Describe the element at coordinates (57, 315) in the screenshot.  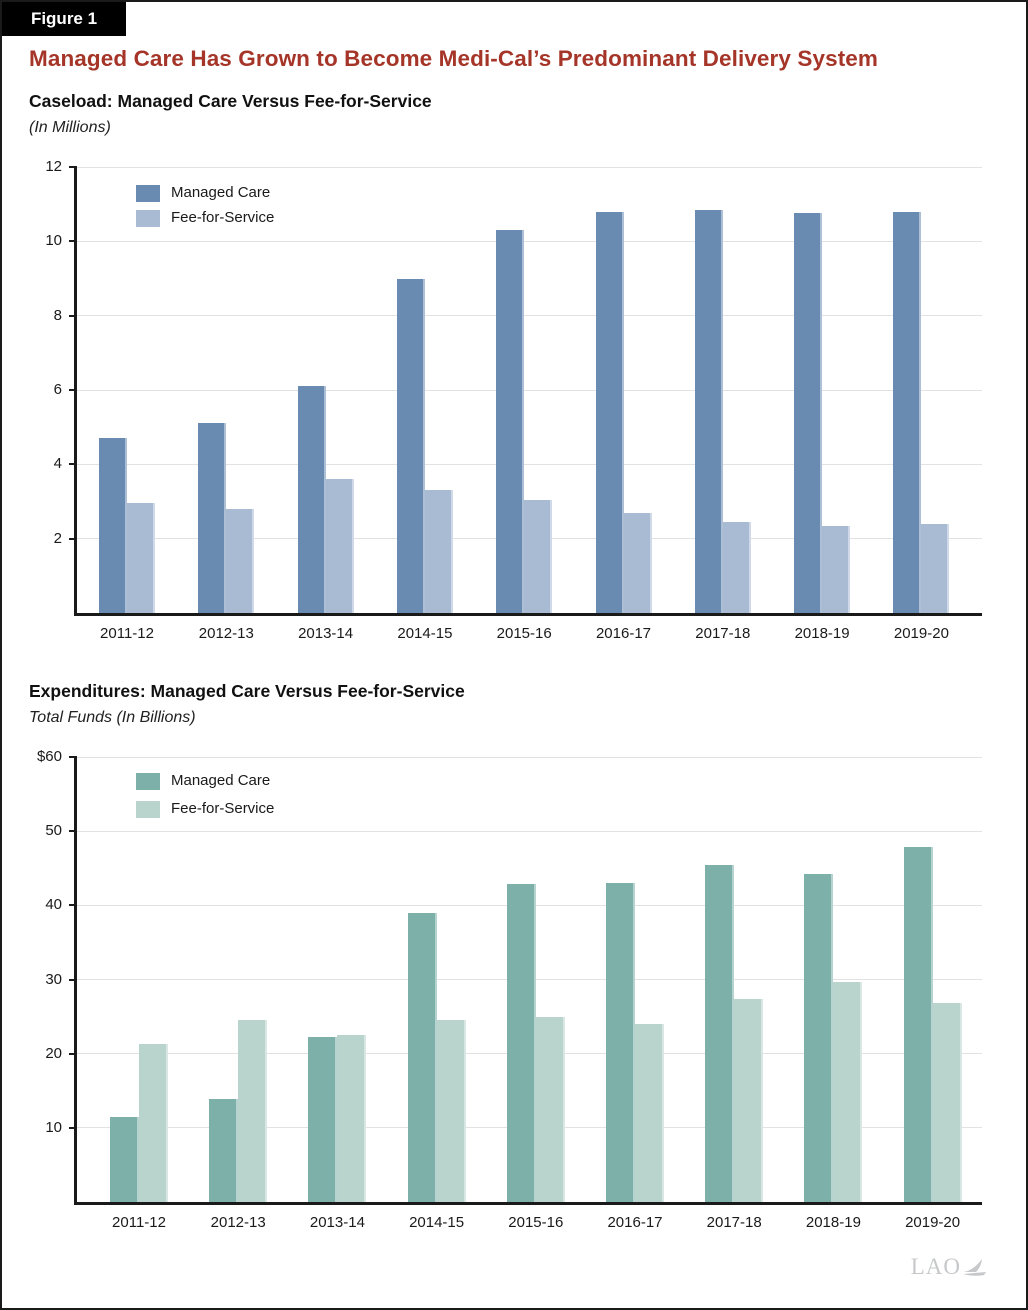
I see `y-axis-label: 8` at that location.